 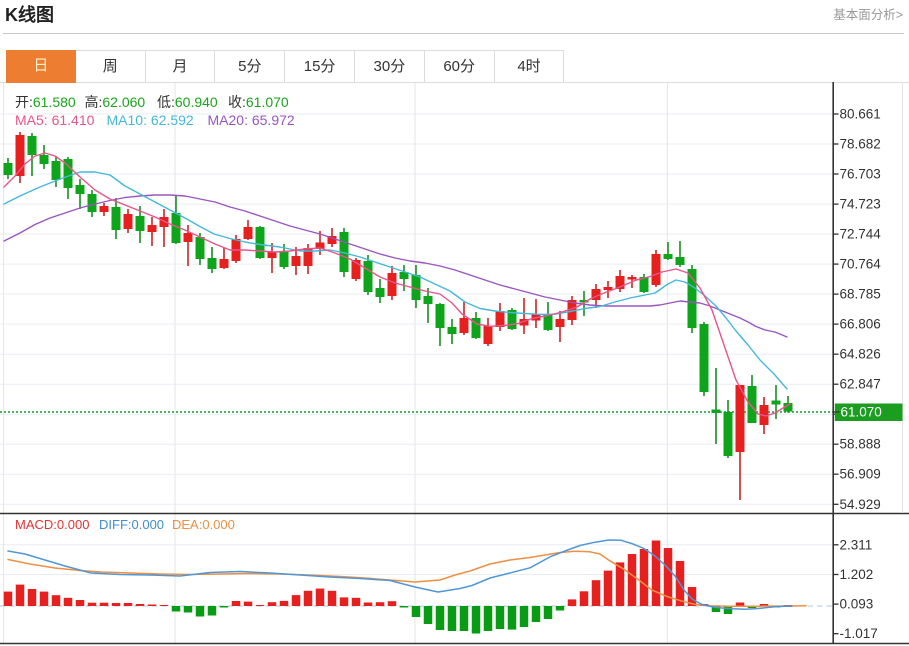 What do you see at coordinates (150, 120) in the screenshot?
I see `svg-text: MA10: 62.592` at bounding box center [150, 120].